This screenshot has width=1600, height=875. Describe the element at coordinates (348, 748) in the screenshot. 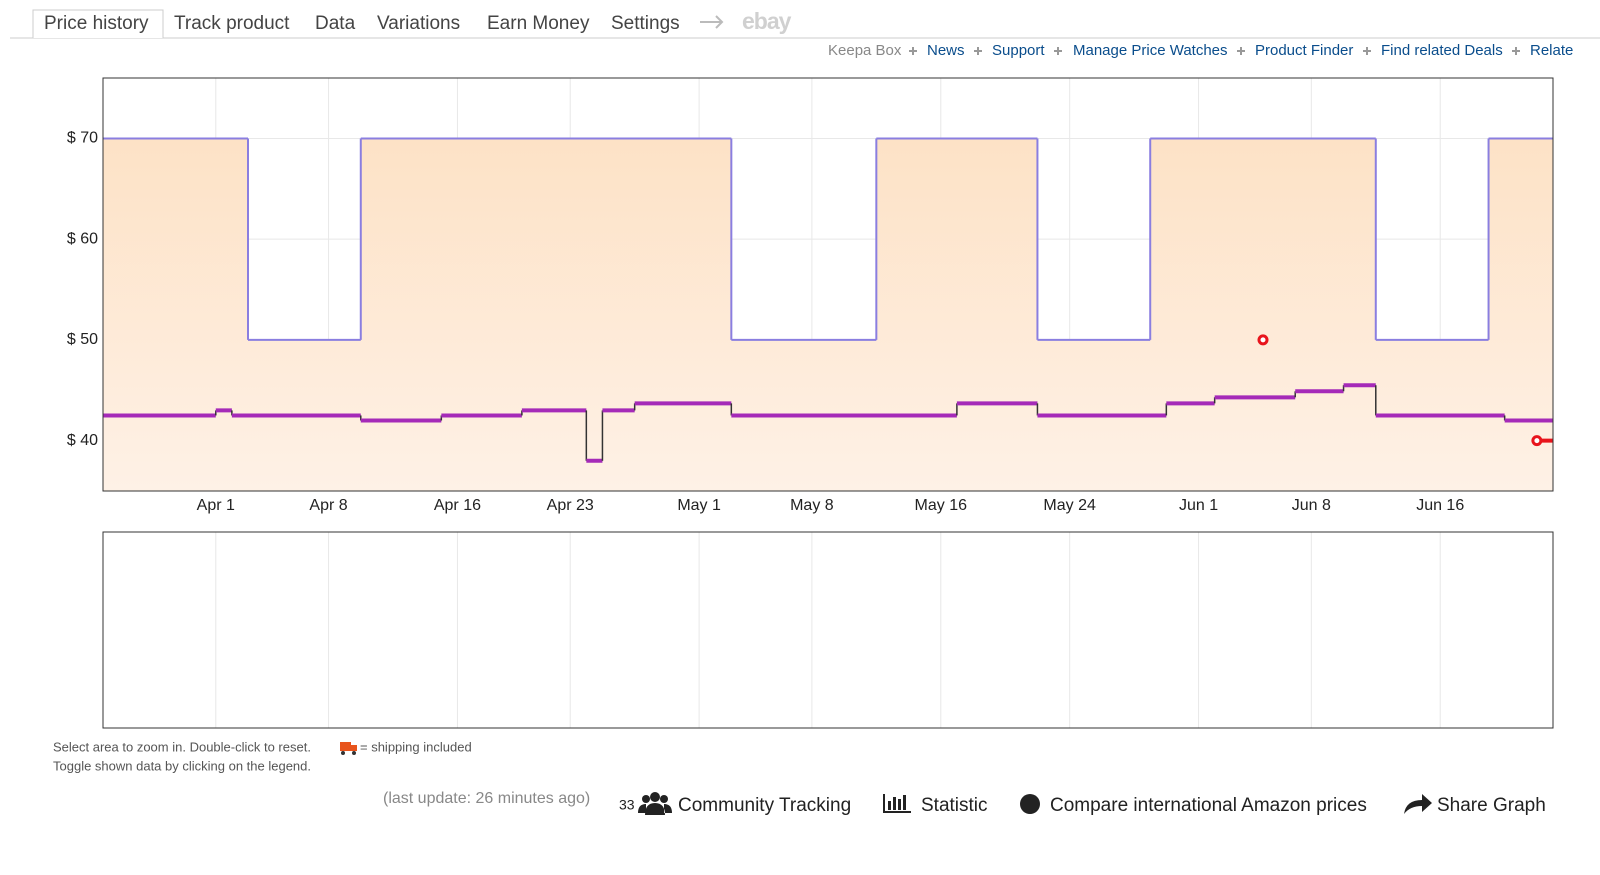

I see `truck-icon` at that location.